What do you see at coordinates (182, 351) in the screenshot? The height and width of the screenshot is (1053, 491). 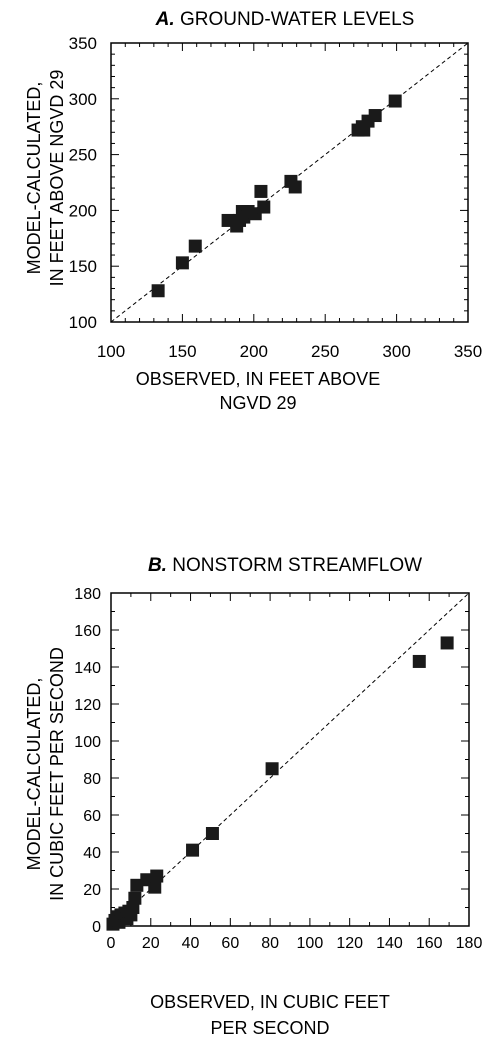 I see `panel-a-x-tick-label: 150` at bounding box center [182, 351].